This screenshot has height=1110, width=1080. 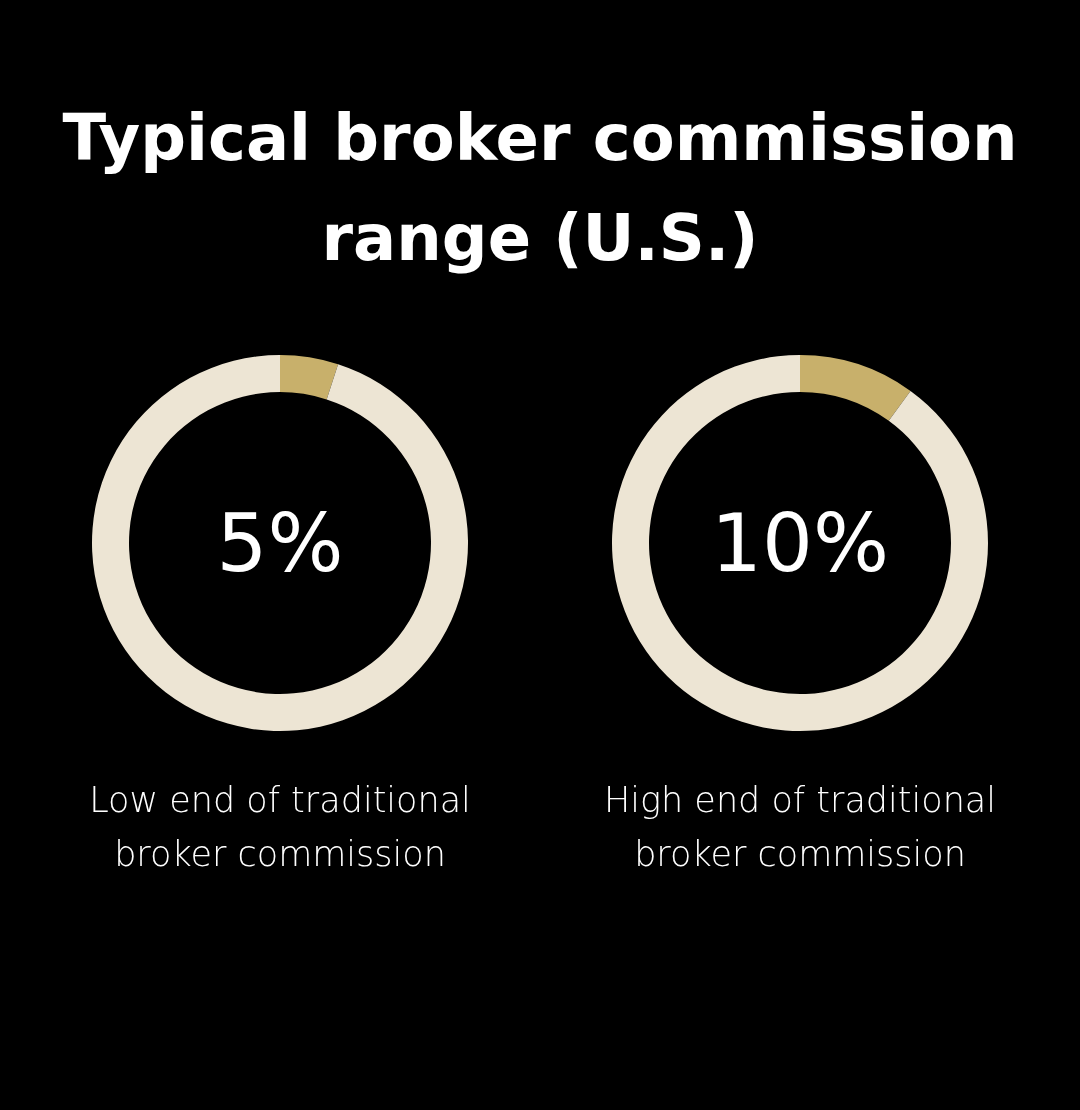 What do you see at coordinates (280, 827) in the screenshot?
I see `text: Low end of traditional broker commission` at bounding box center [280, 827].